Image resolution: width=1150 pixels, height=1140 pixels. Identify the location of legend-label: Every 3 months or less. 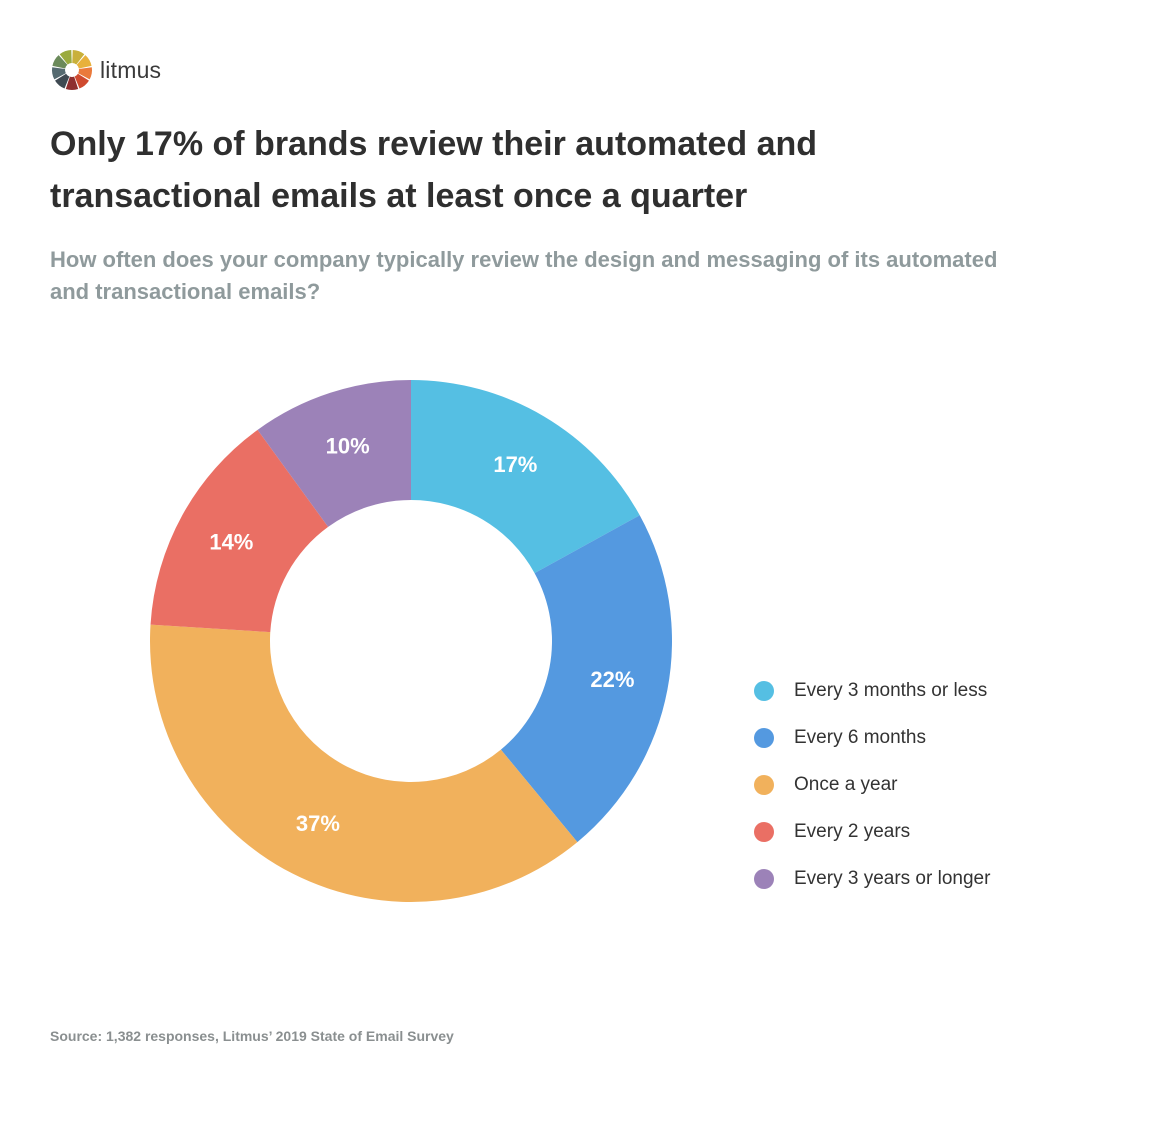
(891, 690).